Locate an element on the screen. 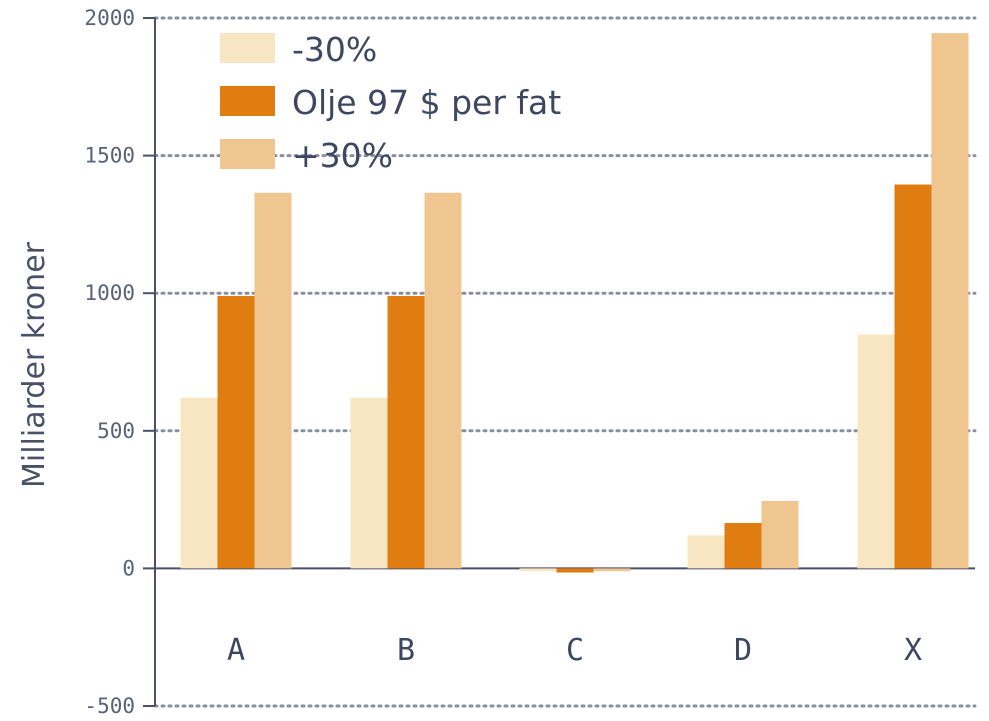 The height and width of the screenshot is (721, 989). y-tick-label: 1500 is located at coordinates (109, 156).